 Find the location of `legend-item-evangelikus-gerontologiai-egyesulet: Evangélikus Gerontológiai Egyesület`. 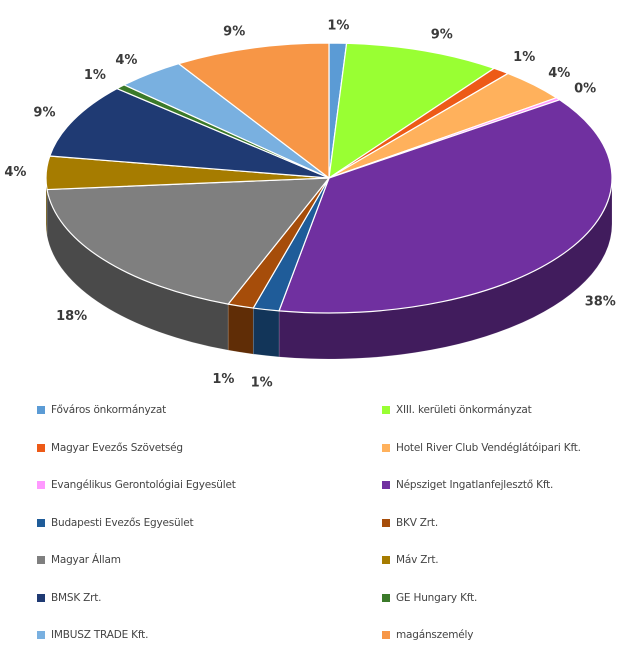

legend-item-evangelikus-gerontologiai-egyesulet: Evangélikus Gerontológiai Egyesület is located at coordinates (136, 485).